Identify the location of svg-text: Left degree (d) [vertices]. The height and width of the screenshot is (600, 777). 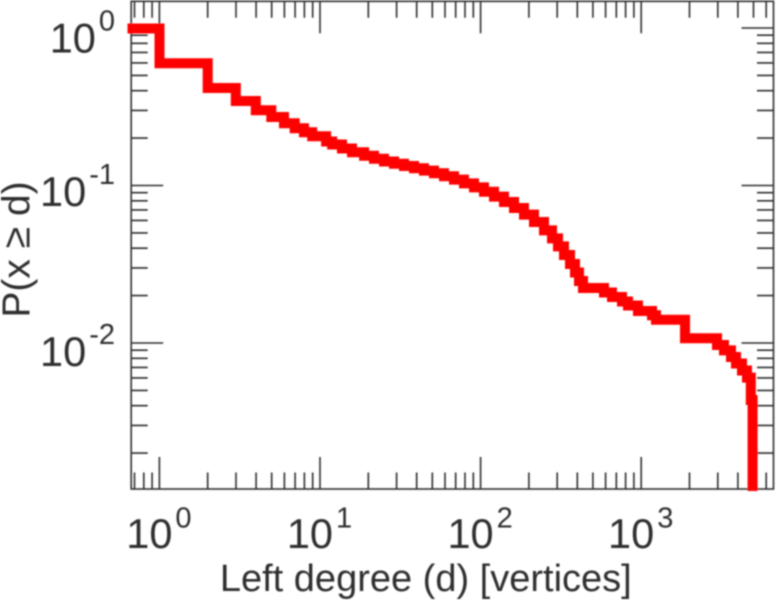
(426, 579).